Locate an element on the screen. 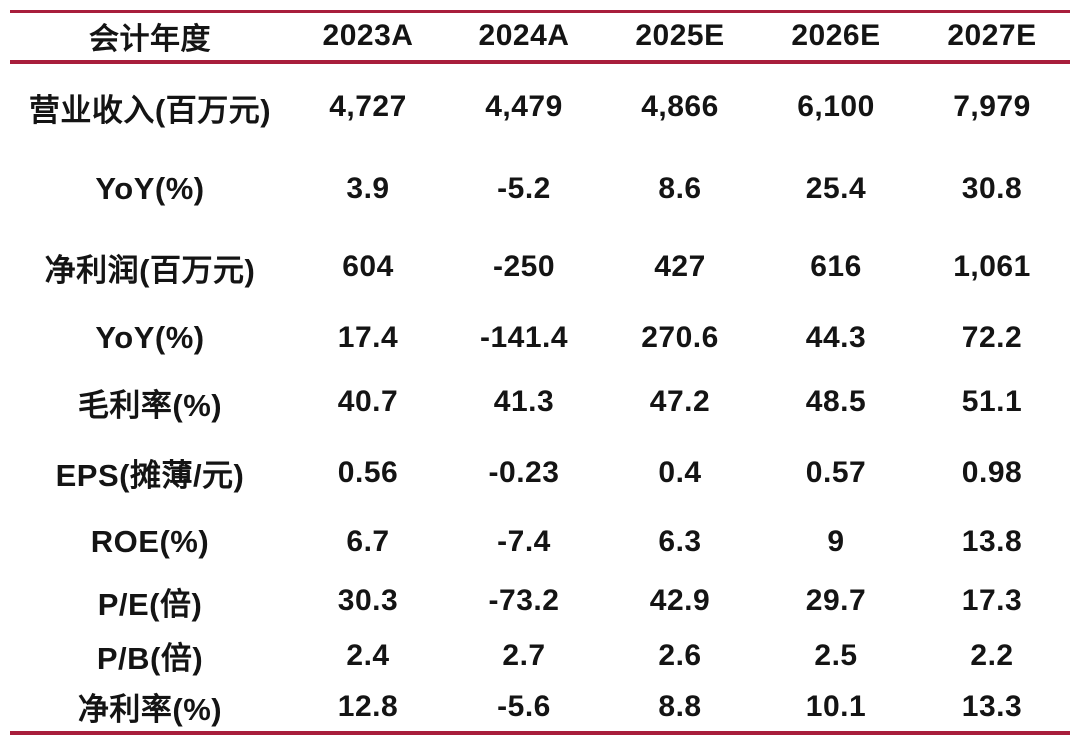 The height and width of the screenshot is (748, 1080). value-cell: 30.8 is located at coordinates (992, 188).